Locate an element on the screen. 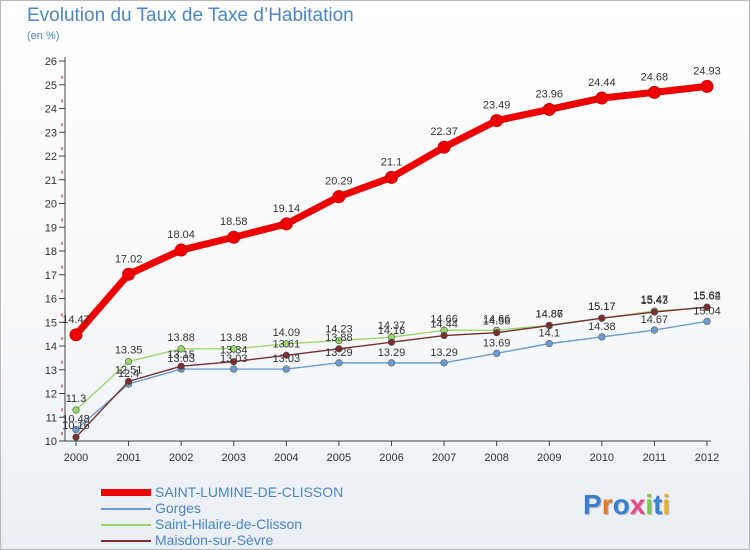  data-label: 24.93 is located at coordinates (707, 71).